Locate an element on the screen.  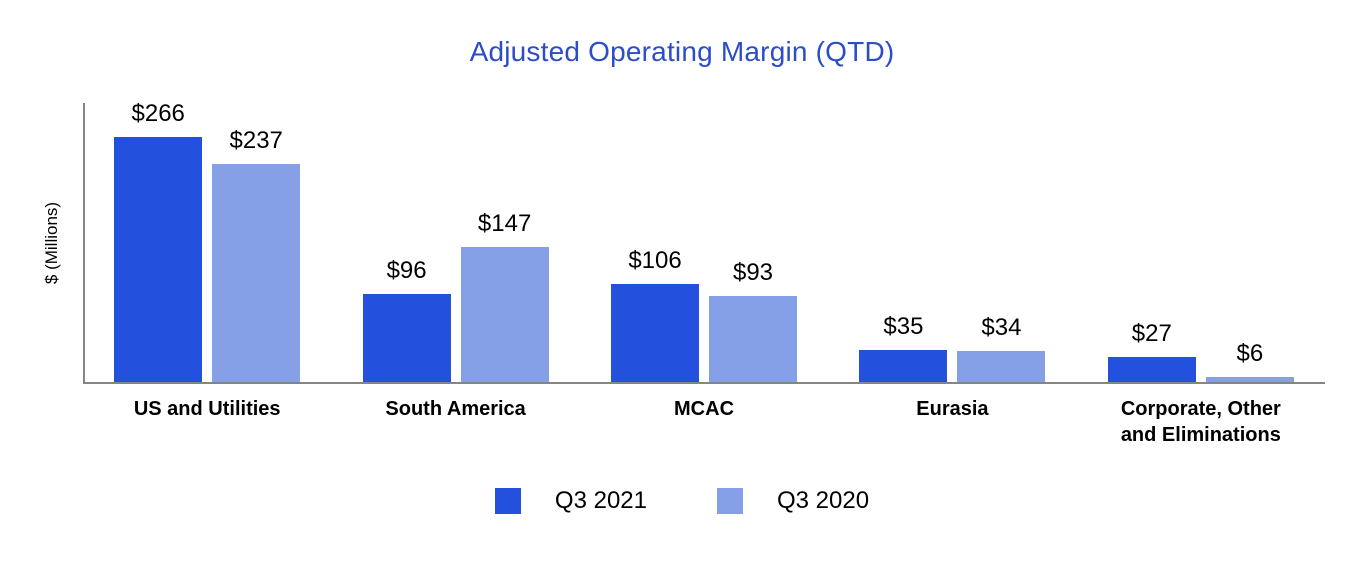
bar-q3-2020-us-and-utilities is located at coordinates (256, 272).